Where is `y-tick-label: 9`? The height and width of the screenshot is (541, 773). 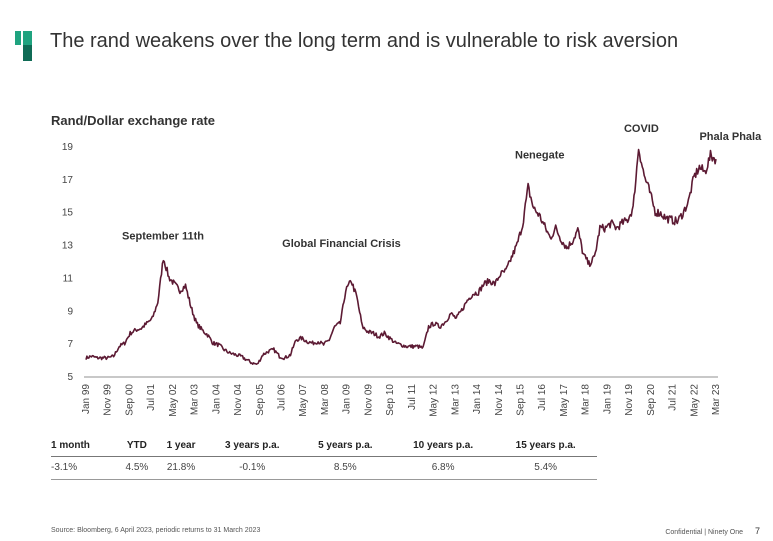 y-tick-label: 9 is located at coordinates (70, 311).